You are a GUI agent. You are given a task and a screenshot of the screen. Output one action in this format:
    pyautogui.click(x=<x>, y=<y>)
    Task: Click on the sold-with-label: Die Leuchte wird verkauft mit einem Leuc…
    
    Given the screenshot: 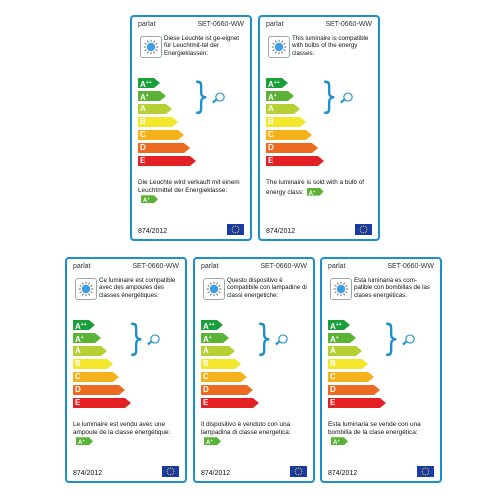 What is the action you would take?
    pyautogui.click(x=189, y=186)
    